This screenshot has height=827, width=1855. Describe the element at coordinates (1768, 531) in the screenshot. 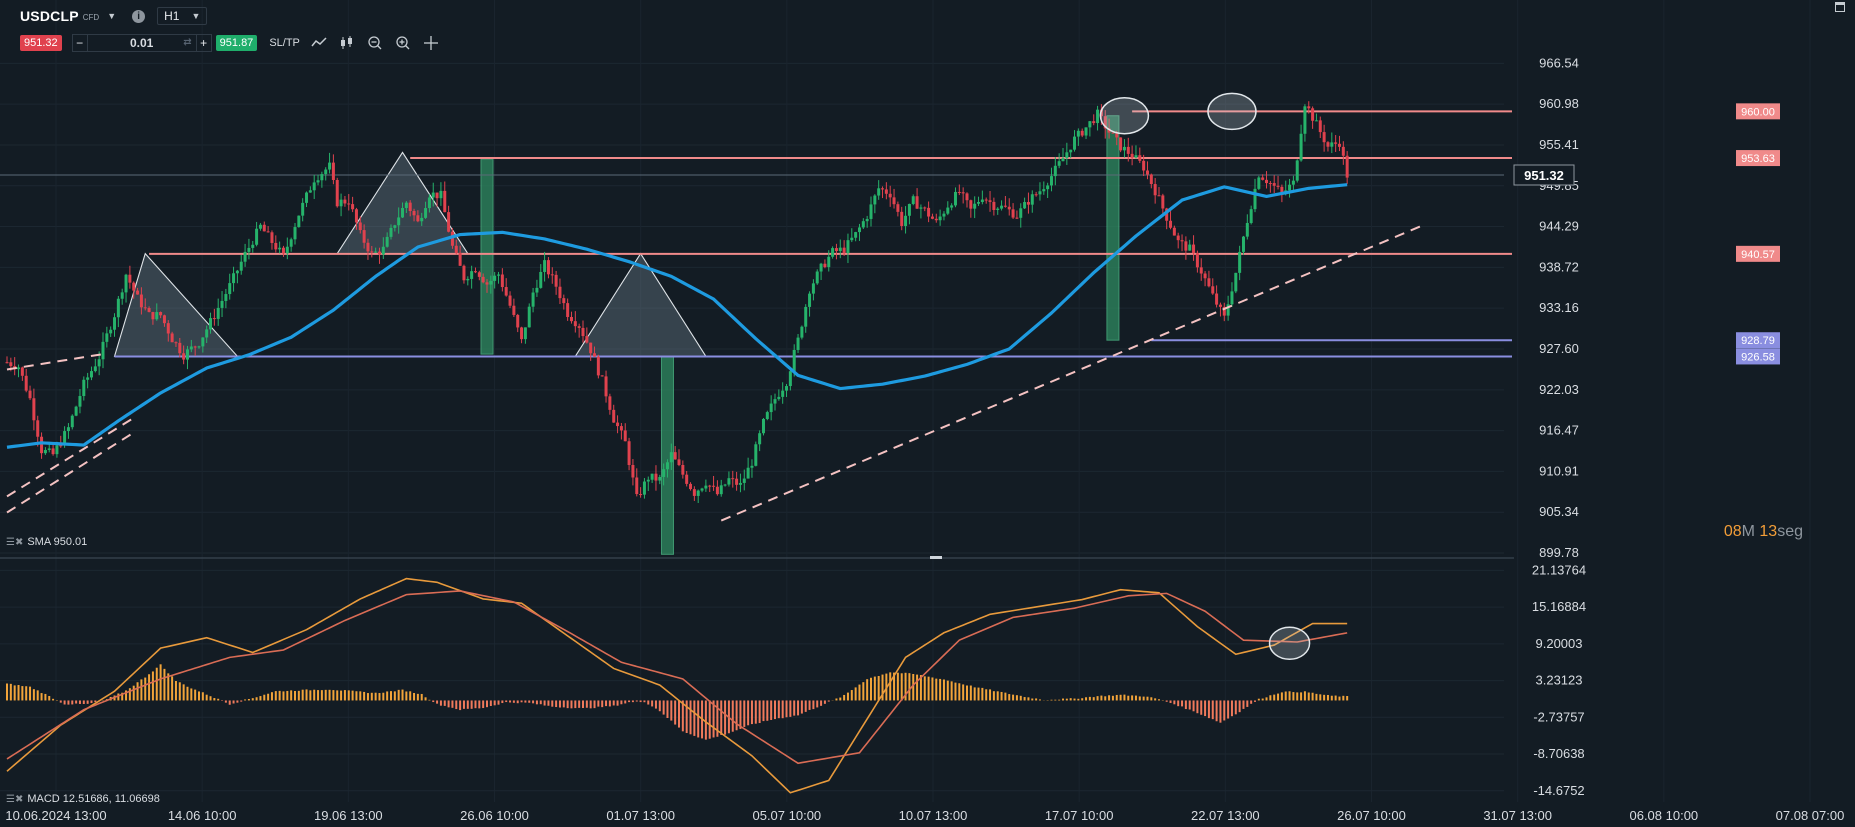

I see `timer-seconds: 13` at that location.